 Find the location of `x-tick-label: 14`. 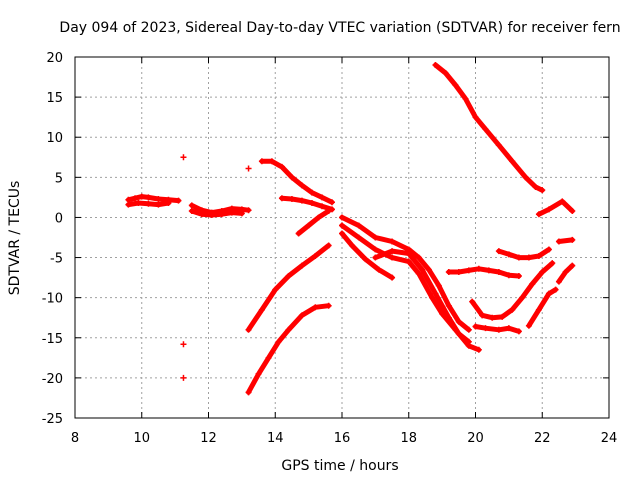

x-tick-label: 14 is located at coordinates (275, 438).